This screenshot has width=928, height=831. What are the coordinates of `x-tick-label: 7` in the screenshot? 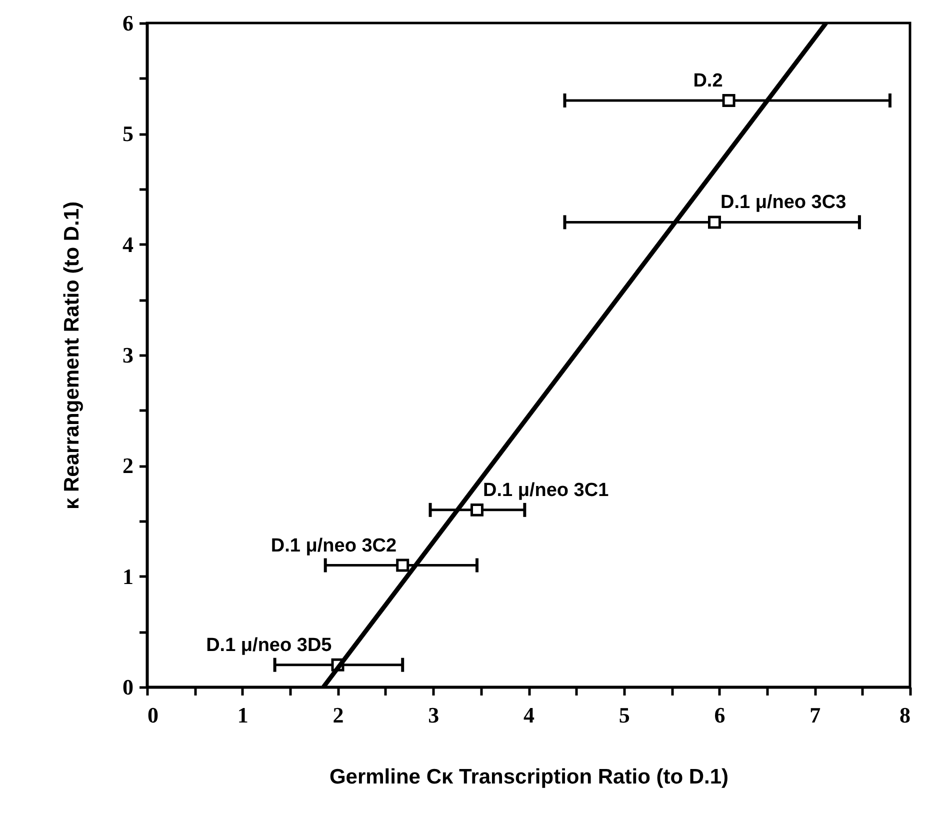 It's located at (815, 715).